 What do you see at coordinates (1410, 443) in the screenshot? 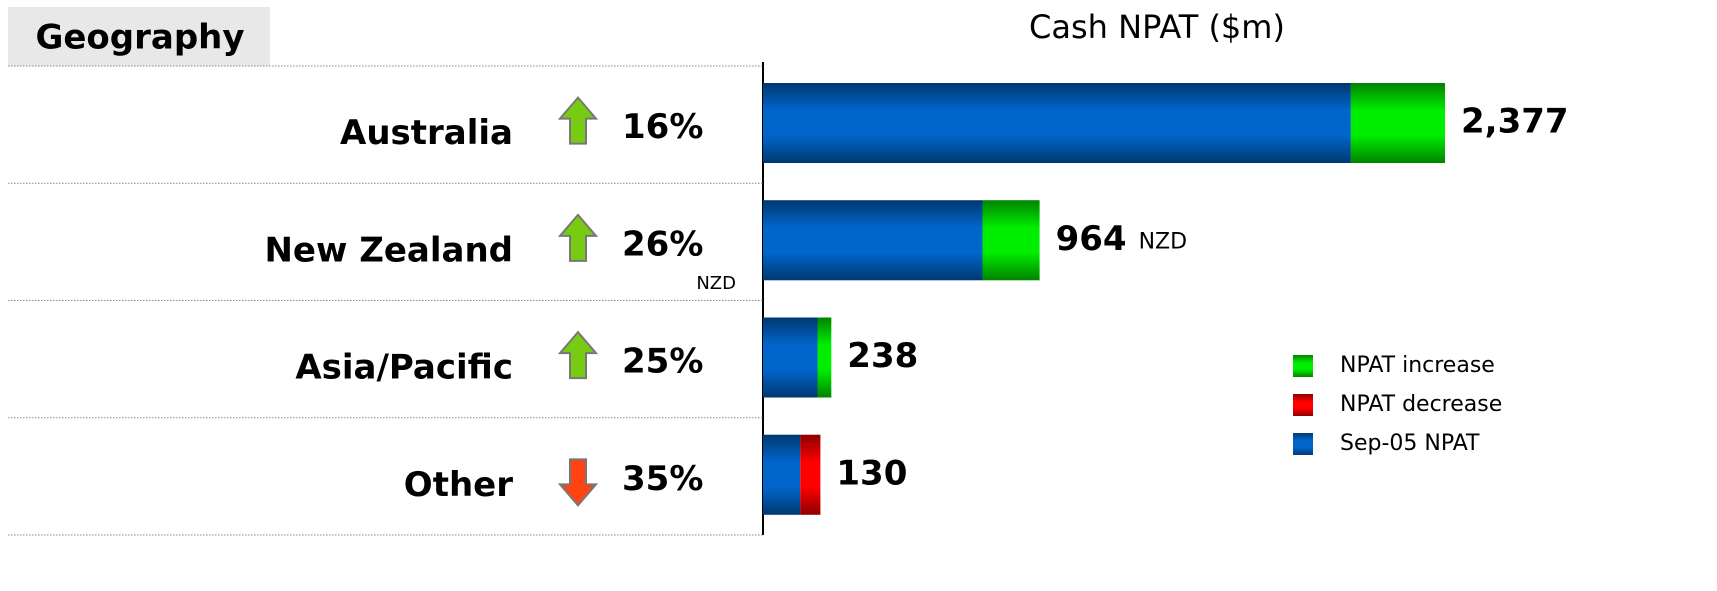
I see `legend-label: Sep-05 NPAT` at bounding box center [1410, 443].